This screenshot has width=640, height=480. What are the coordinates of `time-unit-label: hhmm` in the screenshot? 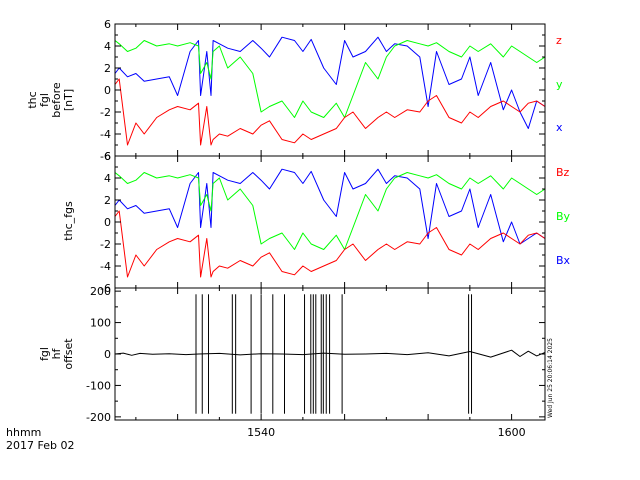 It's located at (23, 432).